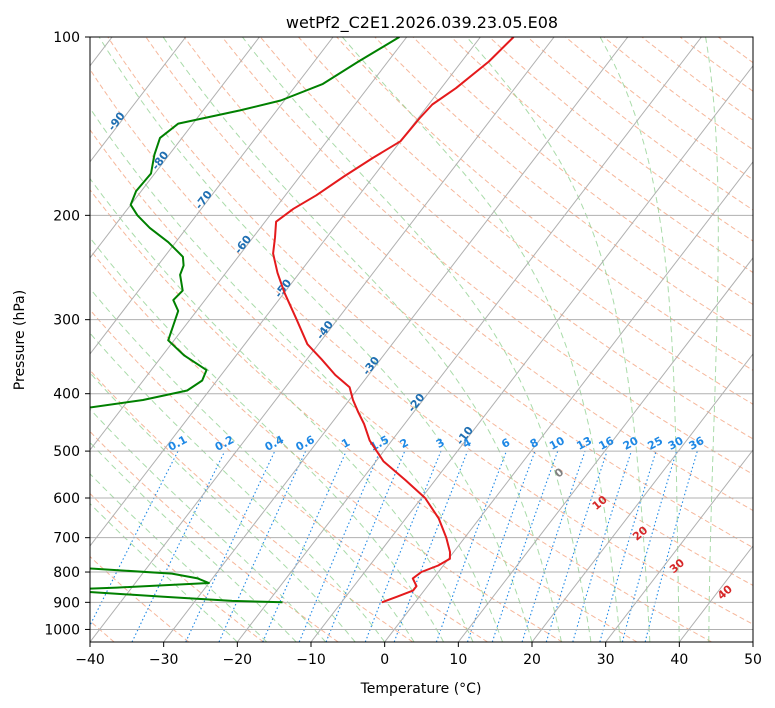  What do you see at coordinates (655, 443) in the screenshot?
I see `mixing-ratio-label: 25` at bounding box center [655, 443].